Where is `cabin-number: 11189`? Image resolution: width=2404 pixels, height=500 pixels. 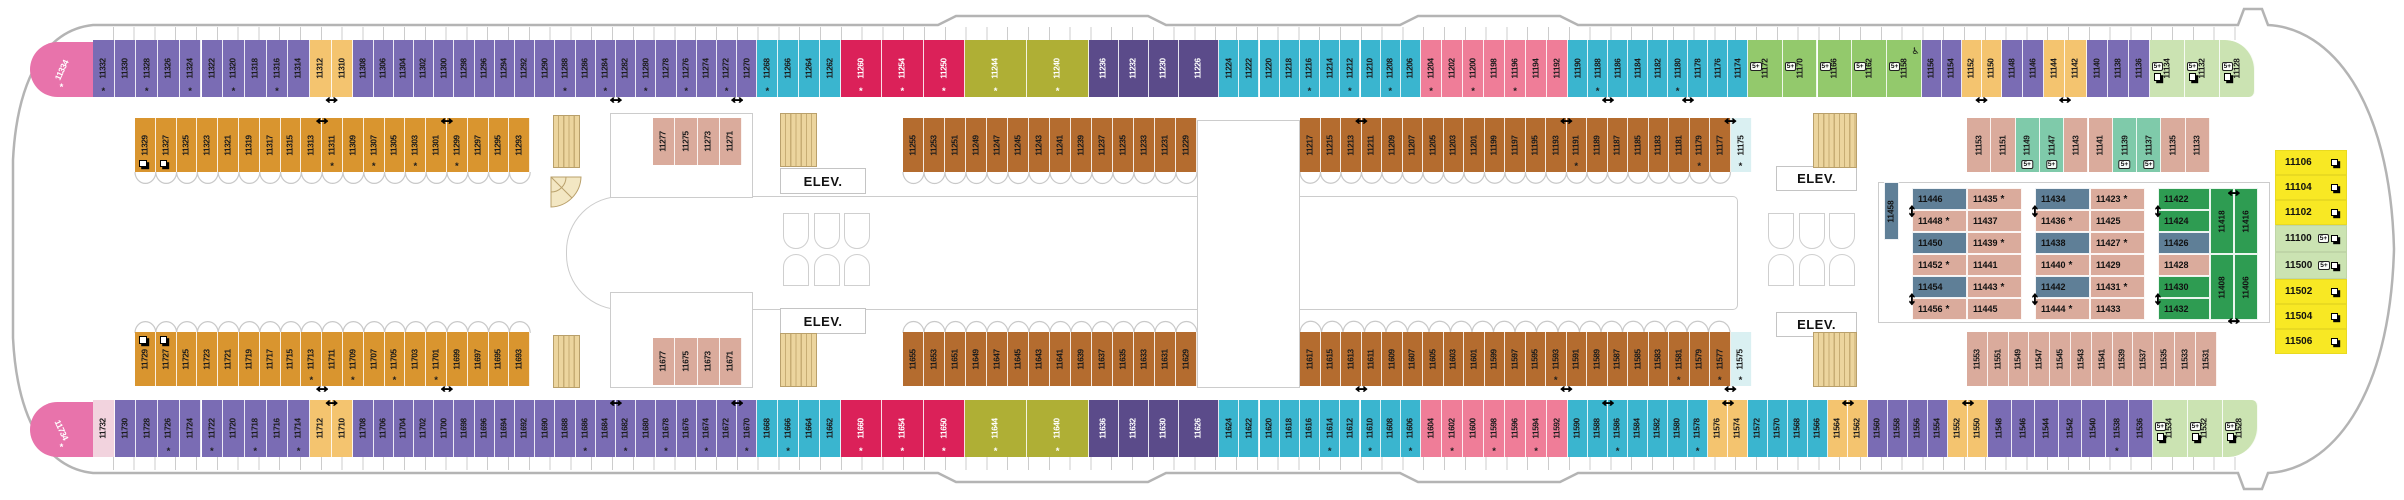
cabin-number: 11189 is located at coordinates (1597, 145).